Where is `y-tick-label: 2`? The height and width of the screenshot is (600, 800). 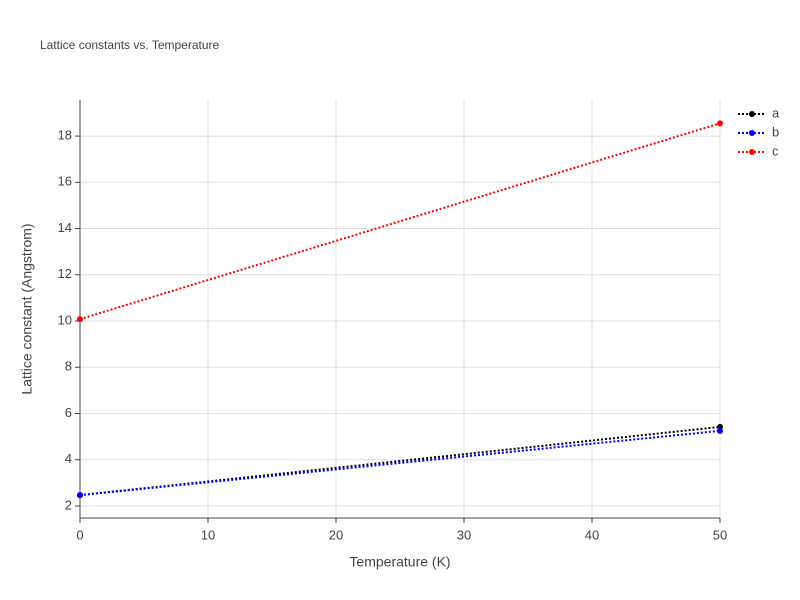 y-tick-label: 2 is located at coordinates (68, 504).